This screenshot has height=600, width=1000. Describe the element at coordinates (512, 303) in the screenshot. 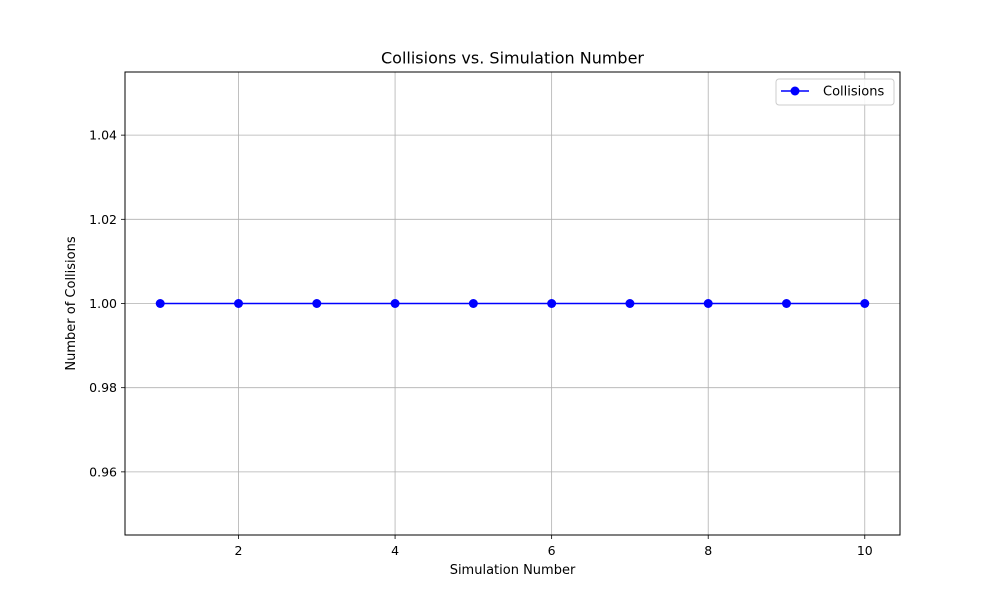

I see `series-layer` at that location.